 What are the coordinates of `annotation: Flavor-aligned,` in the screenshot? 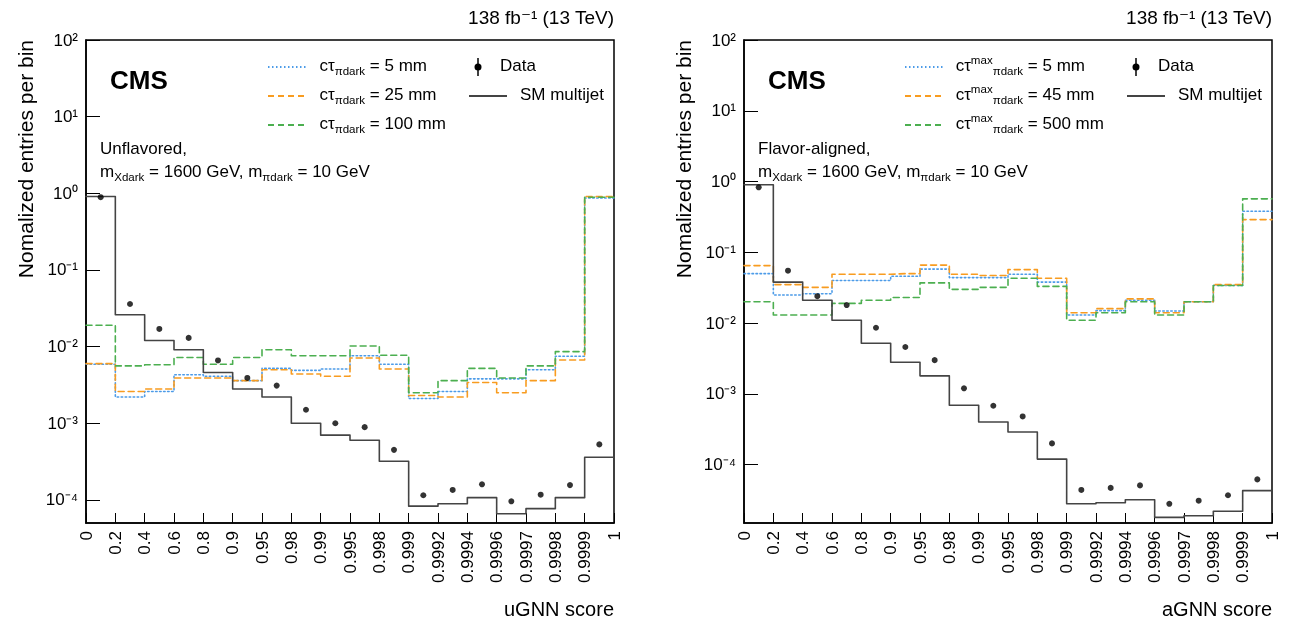 It's located at (814, 149).